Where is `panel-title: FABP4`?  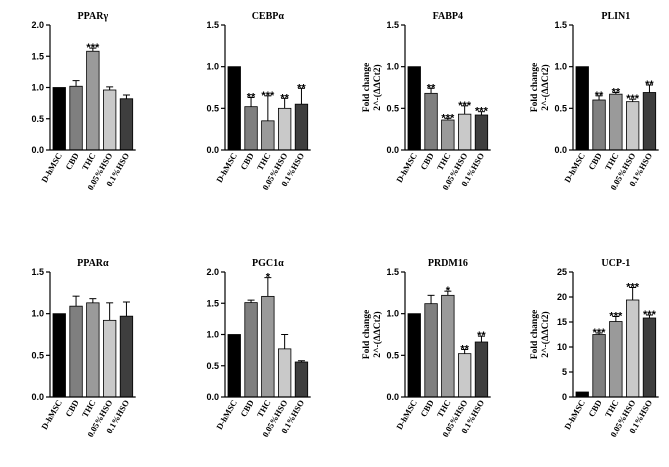 panel-title: FABP4 is located at coordinates (448, 16).